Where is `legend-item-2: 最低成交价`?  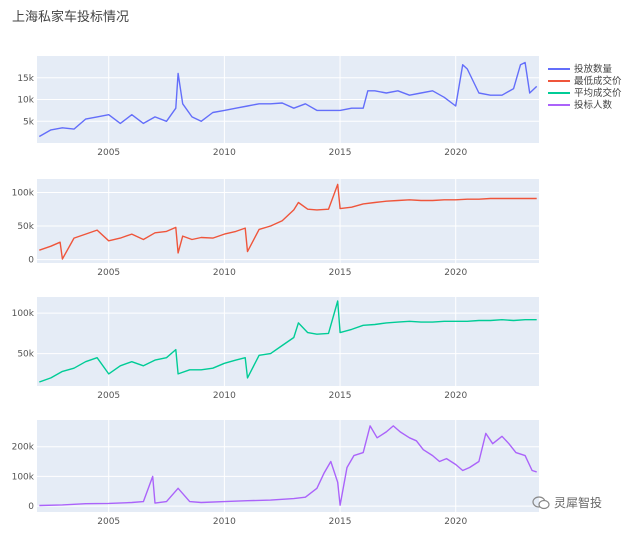
legend-item-2: 最低成交价 is located at coordinates (585, 81).